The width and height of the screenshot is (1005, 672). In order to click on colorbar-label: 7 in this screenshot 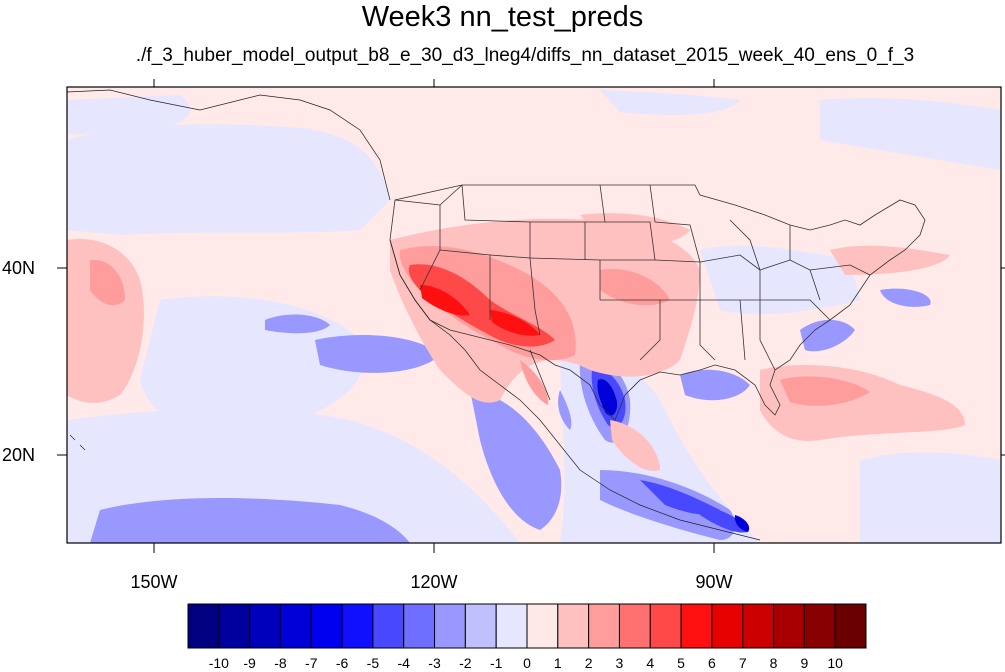, I will do `click(742, 663)`.